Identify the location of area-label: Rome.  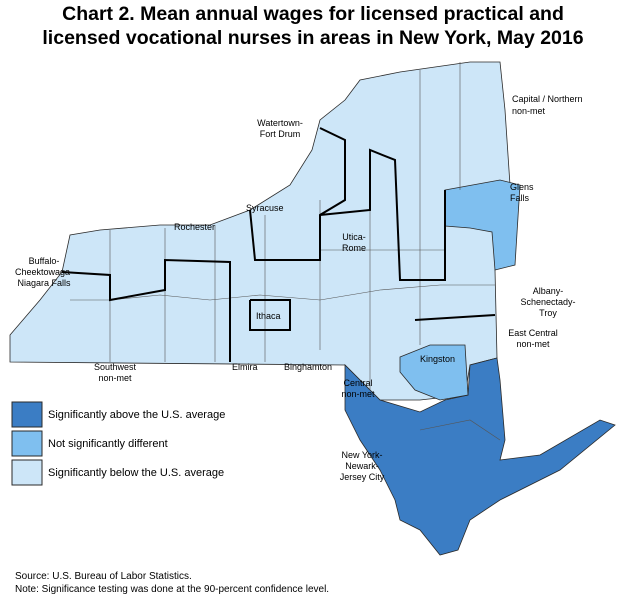
(354, 248).